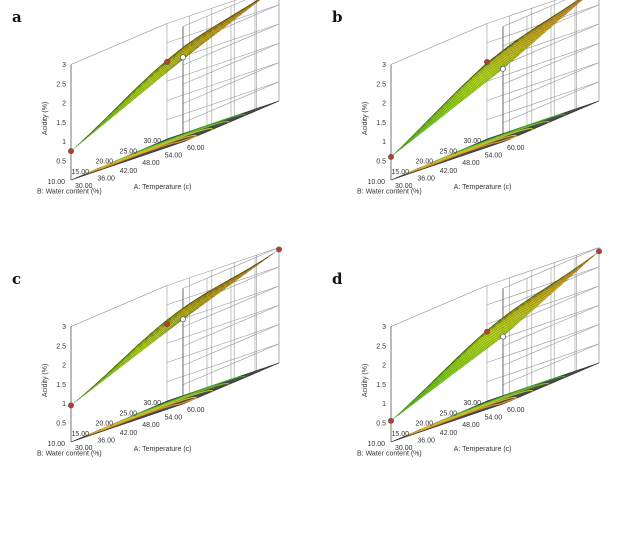 The width and height of the screenshot is (640, 537). What do you see at coordinates (404, 448) in the screenshot?
I see `x-tick-label: 30.00` at bounding box center [404, 448].